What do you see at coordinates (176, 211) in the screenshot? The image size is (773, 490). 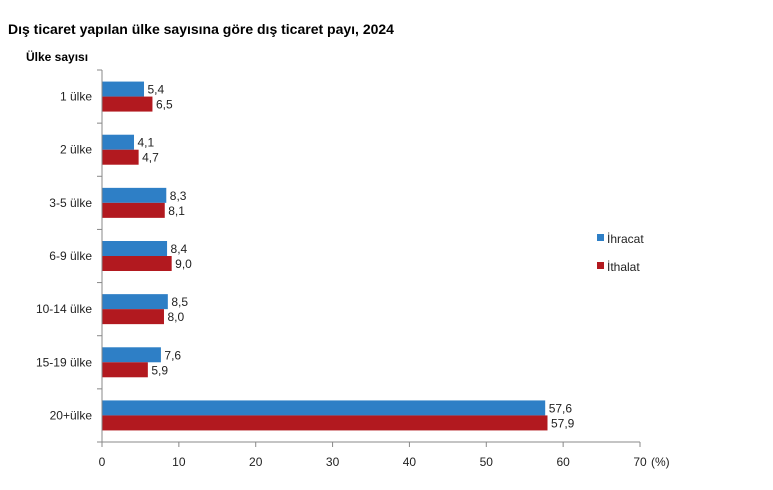 I see `data-label: 8,1` at bounding box center [176, 211].